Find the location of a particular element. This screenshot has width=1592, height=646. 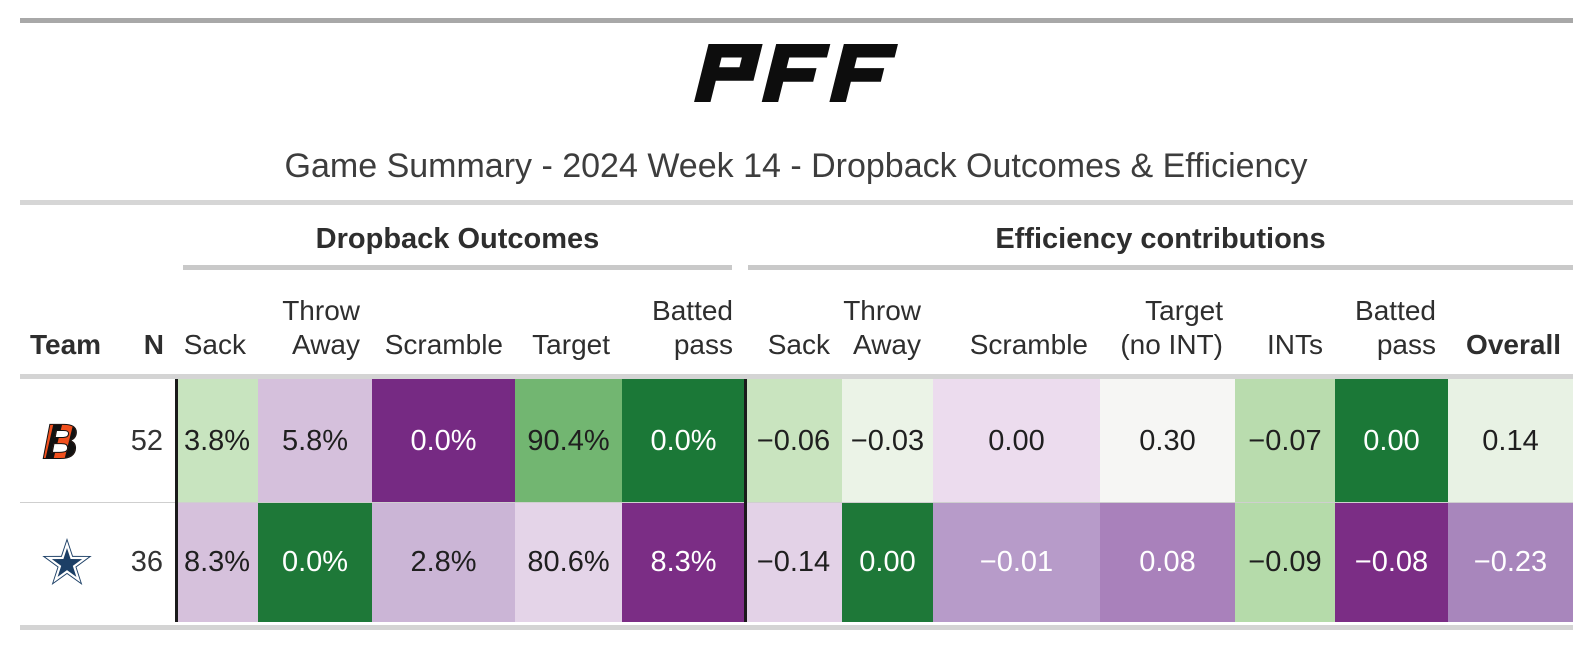

team-logo-bengals: B B is located at coordinates (66, 441).